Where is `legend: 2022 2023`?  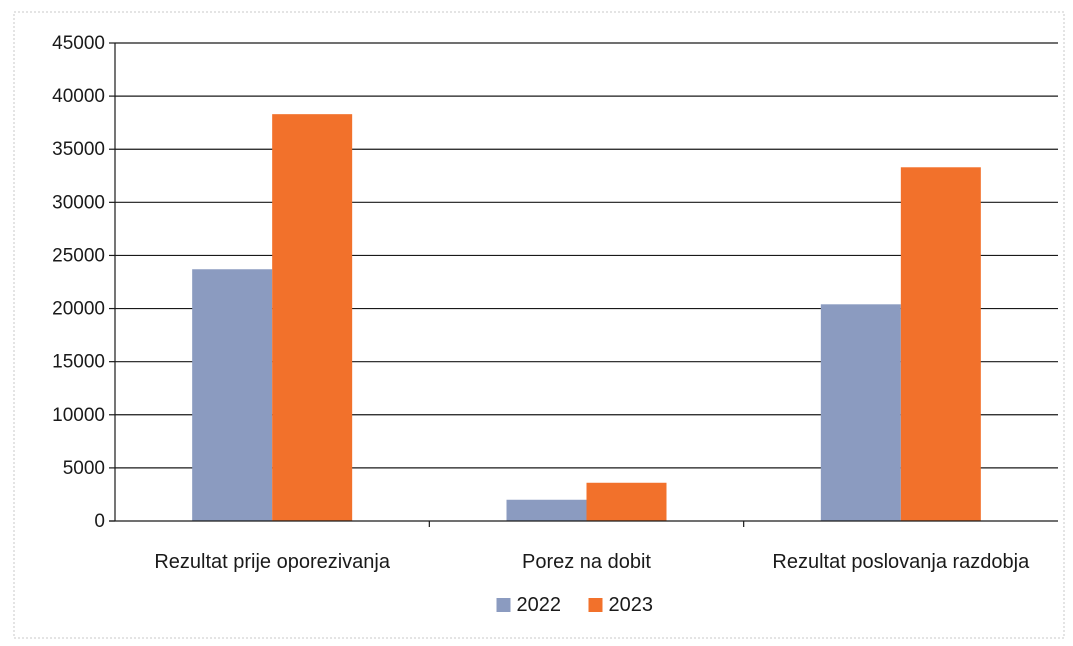
legend: 2022 2023 is located at coordinates (575, 605).